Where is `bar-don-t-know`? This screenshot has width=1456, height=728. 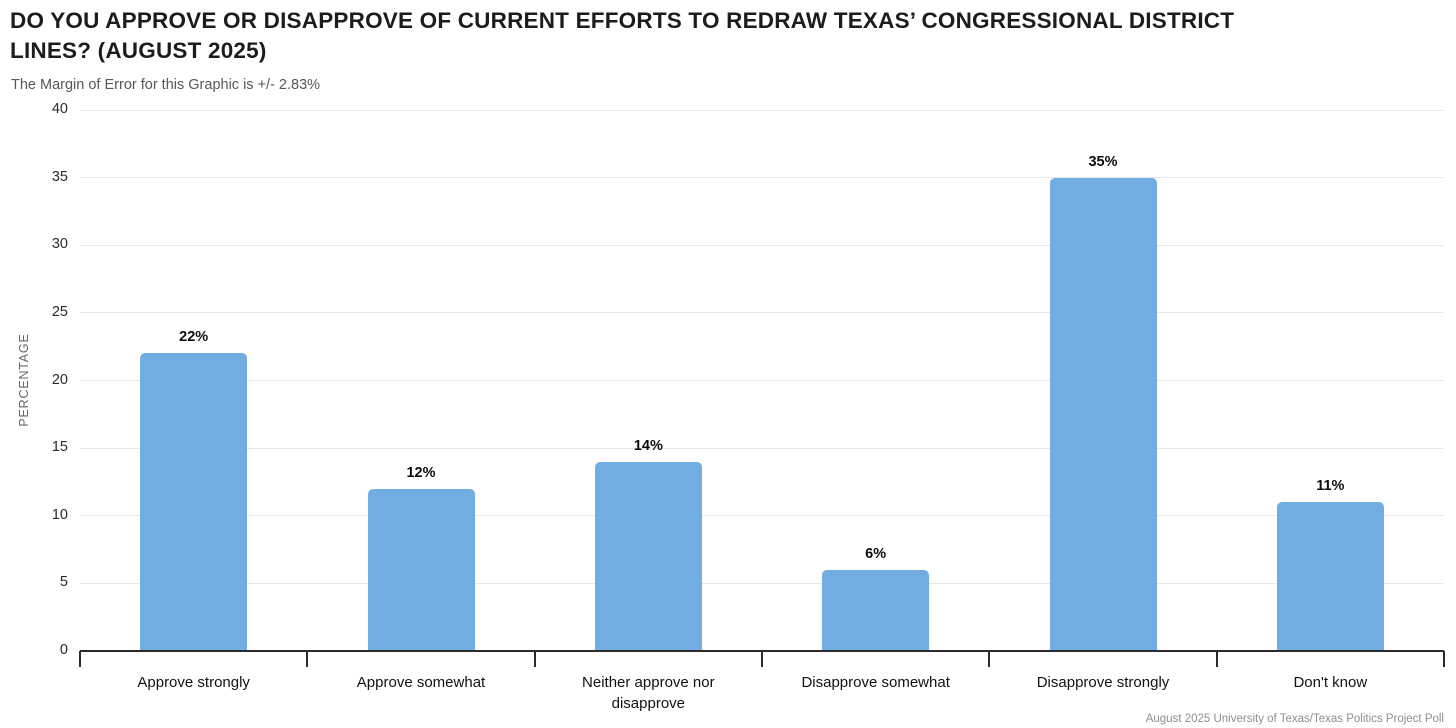 bar-don-t-know is located at coordinates (1330, 576).